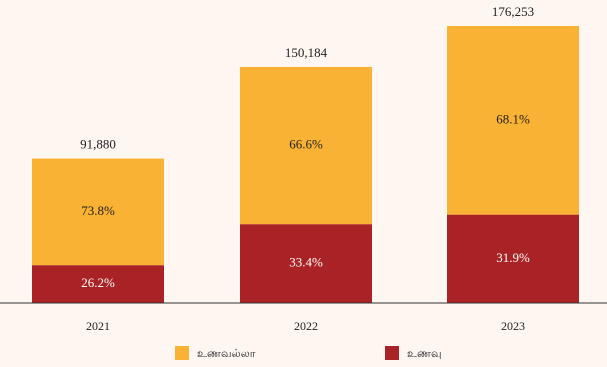 The image size is (607, 367). I want to click on total-label: 176,253, so click(513, 11).